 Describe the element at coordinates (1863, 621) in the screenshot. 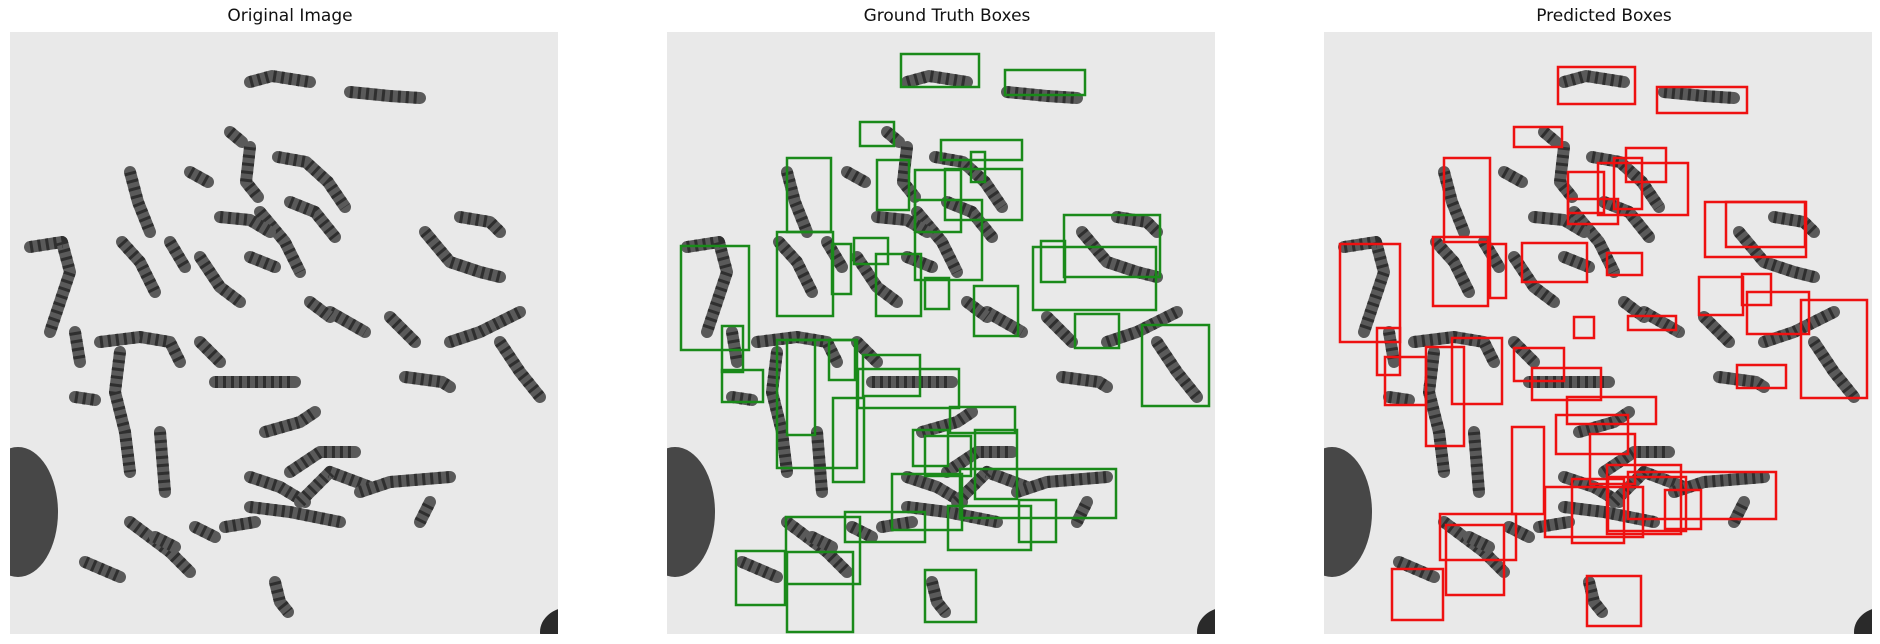

I see `corner-blob` at that location.